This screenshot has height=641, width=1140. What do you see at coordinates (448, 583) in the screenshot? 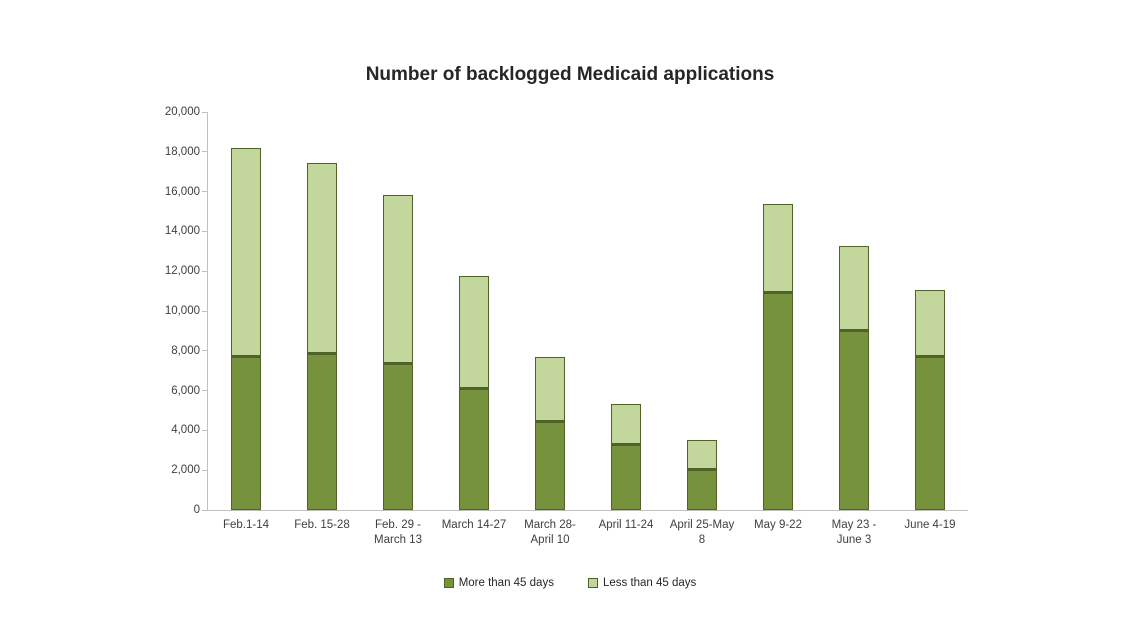
I see `legend-swatch-more-than-45-days-icon` at bounding box center [448, 583].